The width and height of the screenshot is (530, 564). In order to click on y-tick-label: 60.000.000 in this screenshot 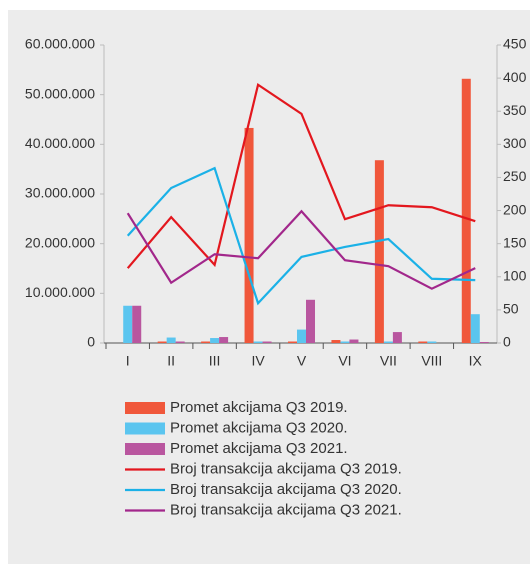, I will do `click(60, 44)`.